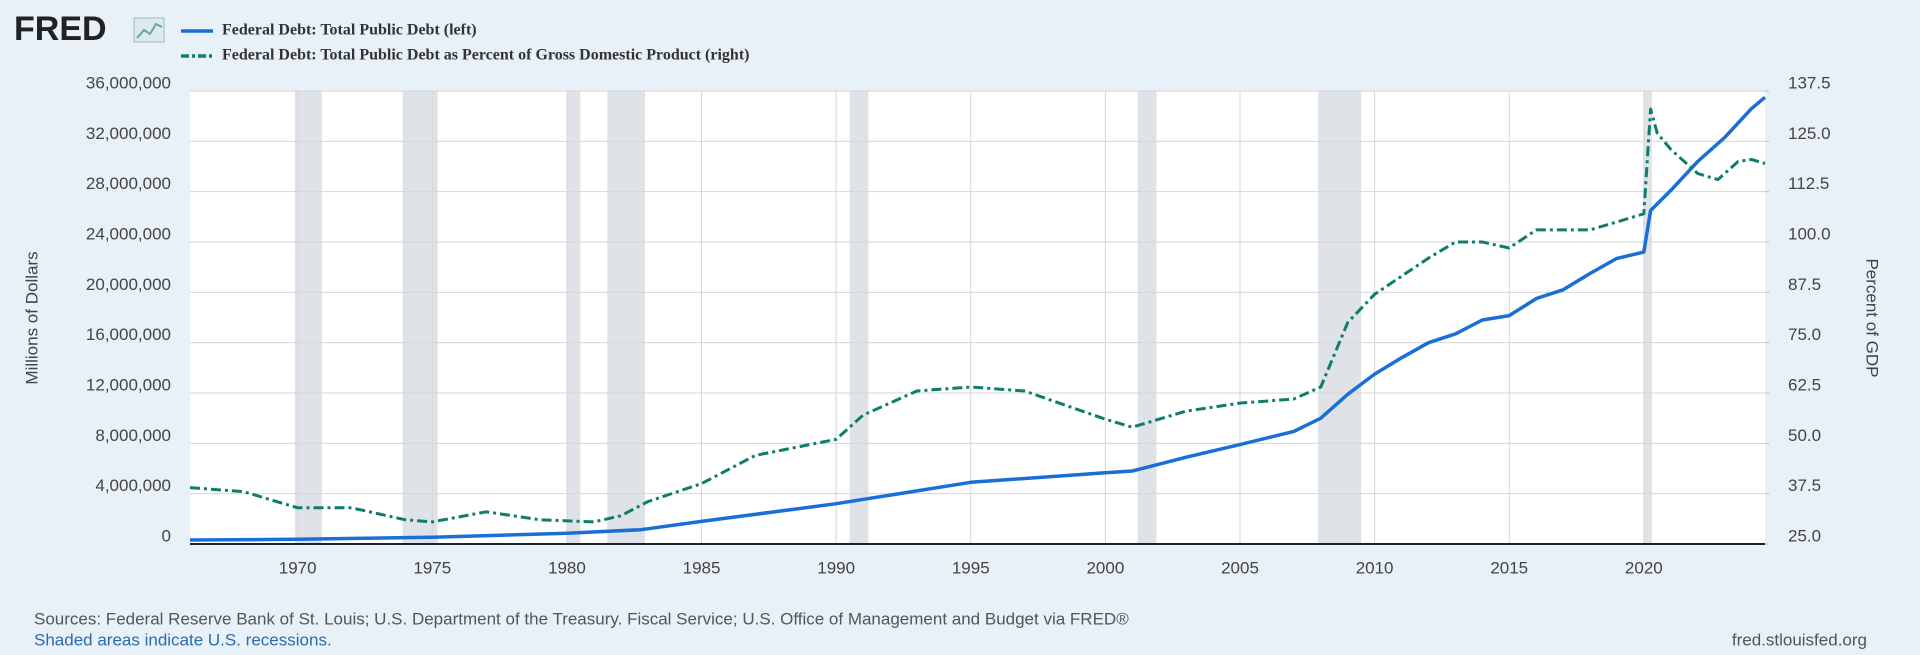  Describe the element at coordinates (1809, 133) in the screenshot. I see `y2-tick-label: 125.0` at that location.